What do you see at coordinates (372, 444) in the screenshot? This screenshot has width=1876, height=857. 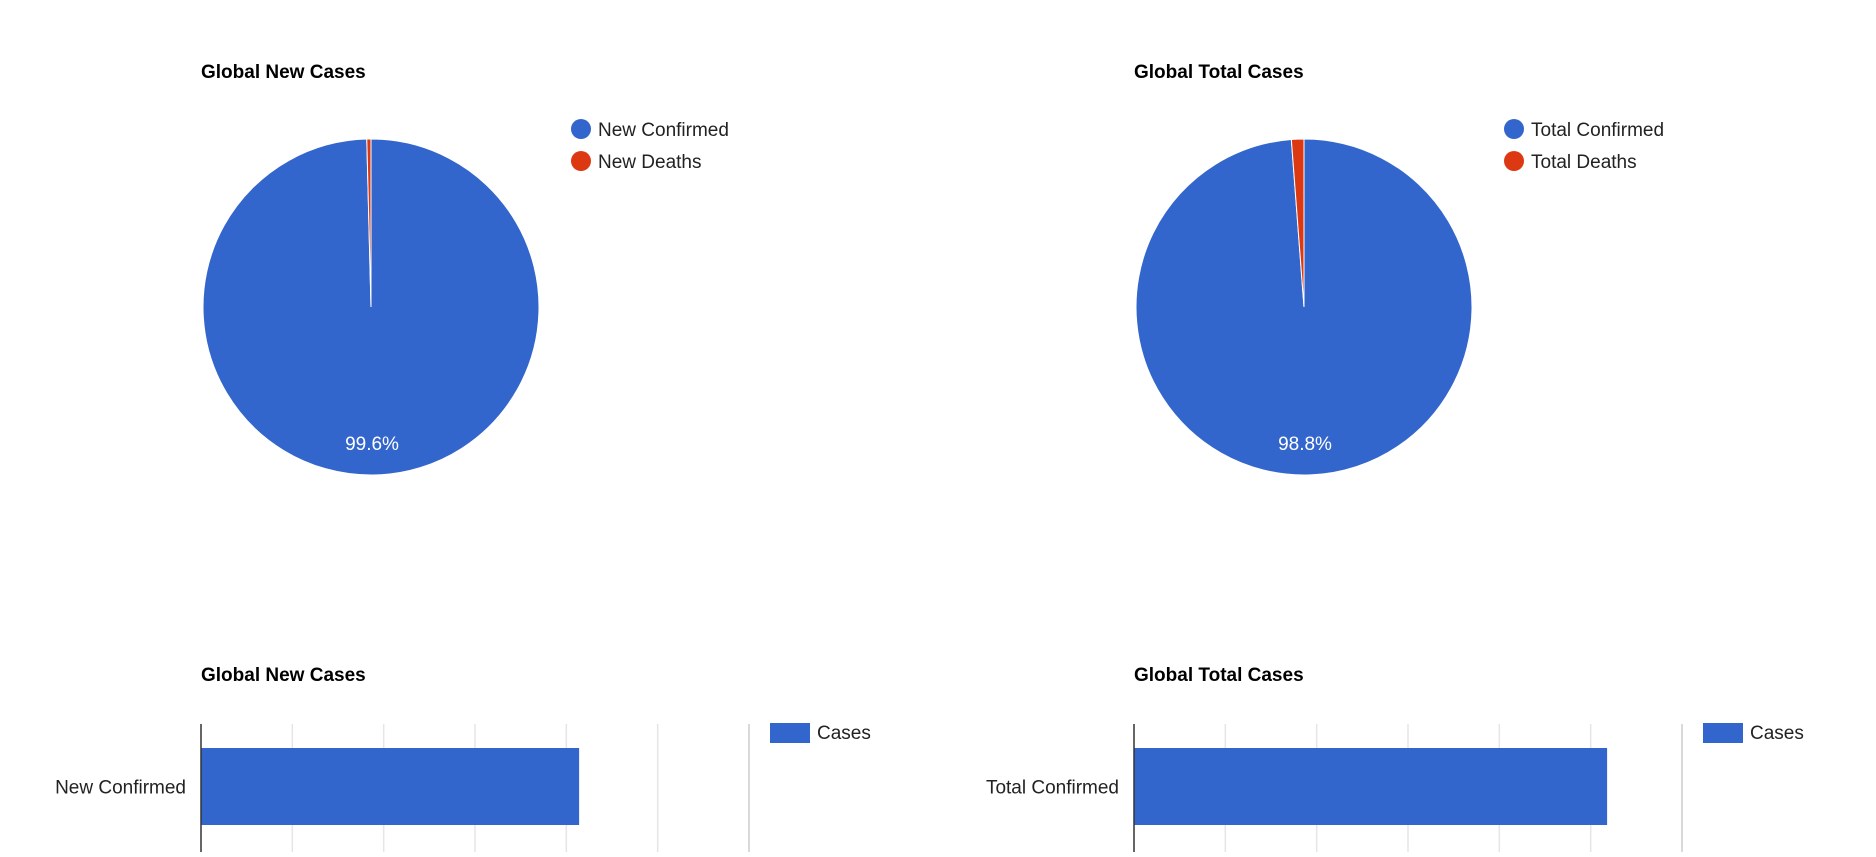 I see `slice-percent-label: 99.6%` at bounding box center [372, 444].